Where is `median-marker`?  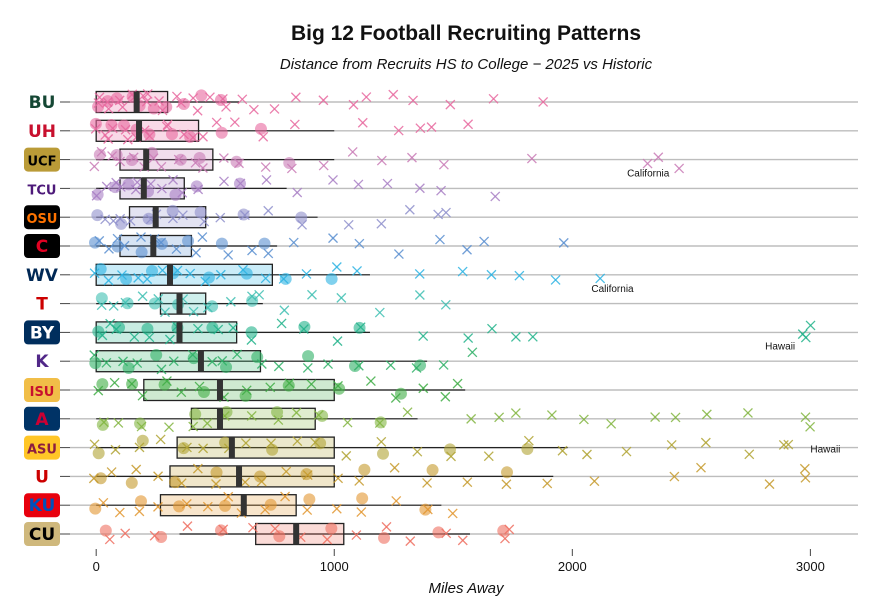
median-marker is located at coordinates (169, 275).